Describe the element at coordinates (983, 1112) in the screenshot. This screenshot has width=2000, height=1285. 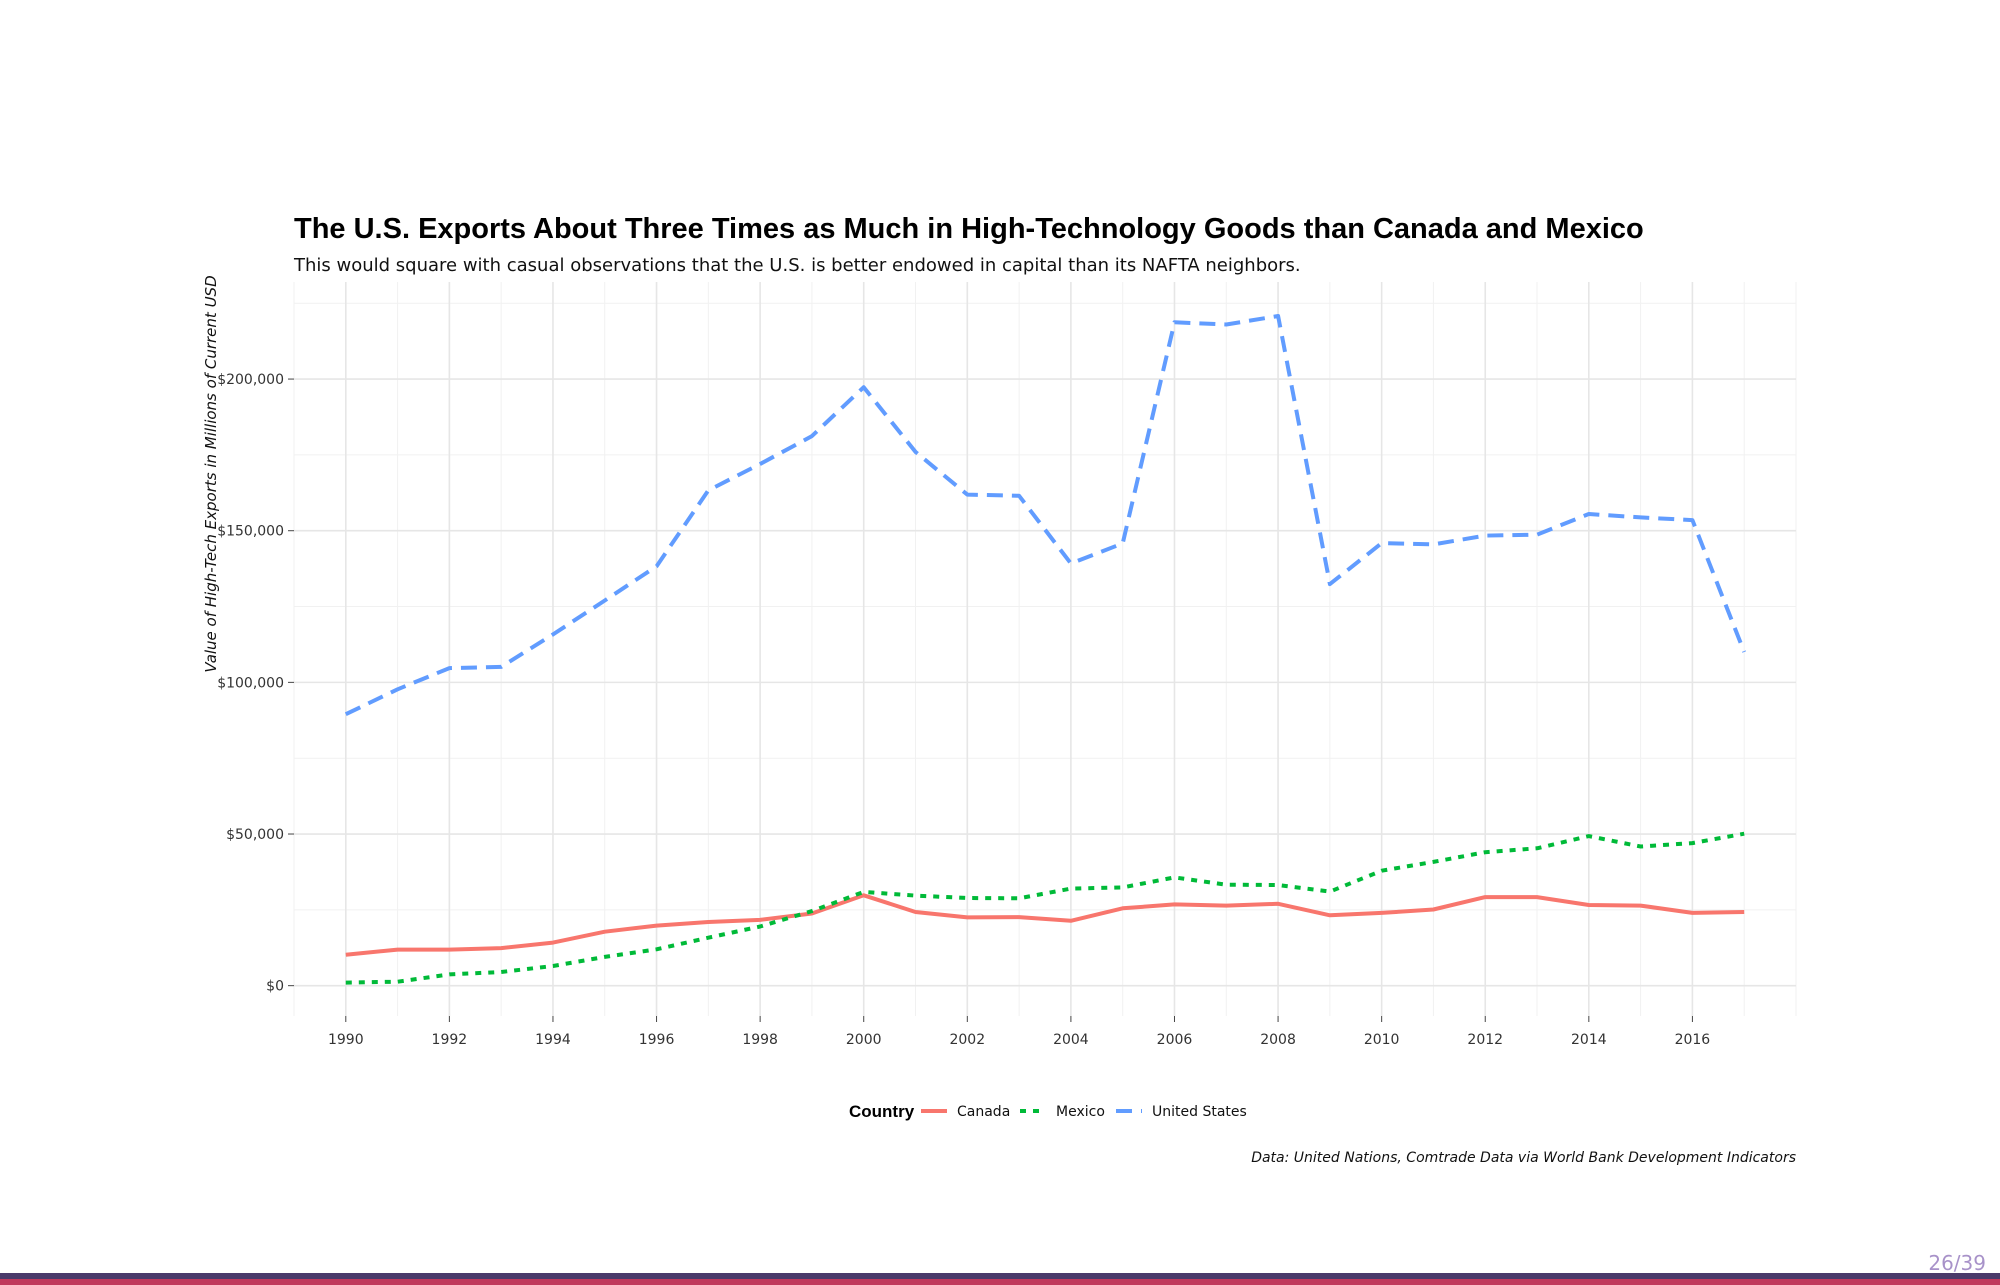
I see `legend-label-canada: Canada` at that location.